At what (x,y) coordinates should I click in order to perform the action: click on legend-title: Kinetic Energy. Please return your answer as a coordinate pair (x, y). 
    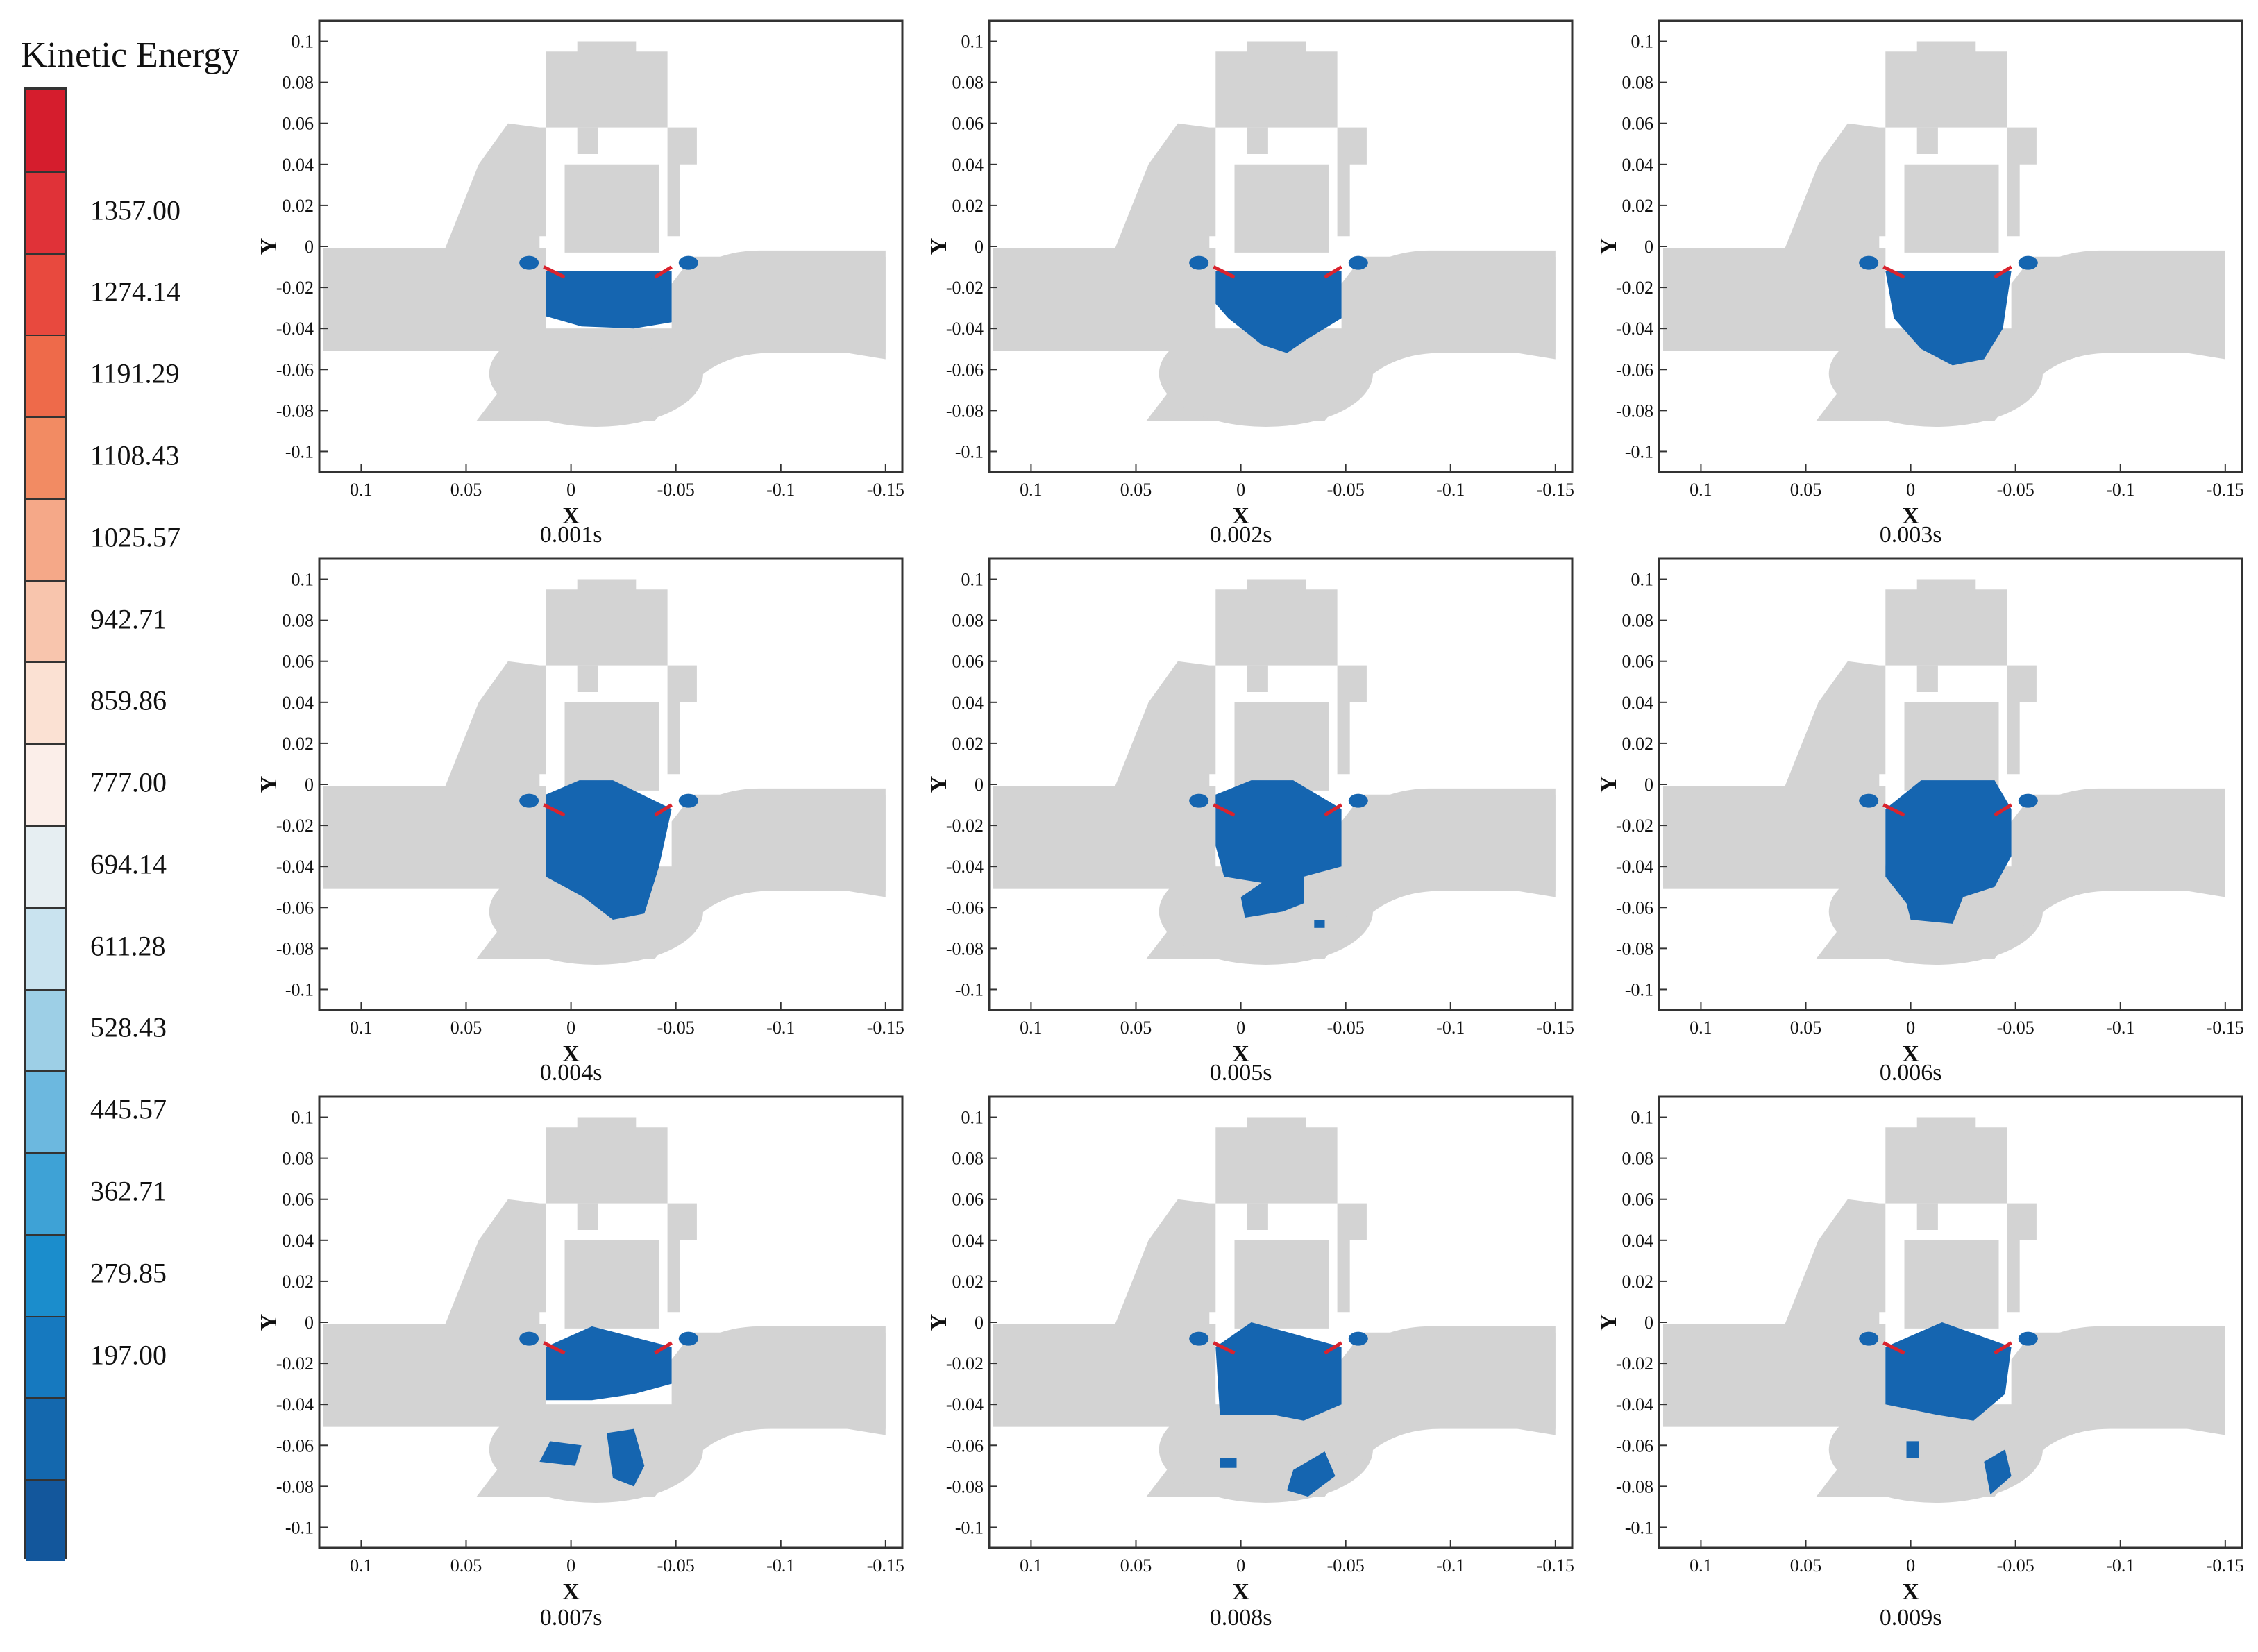
    Looking at the image, I should click on (130, 55).